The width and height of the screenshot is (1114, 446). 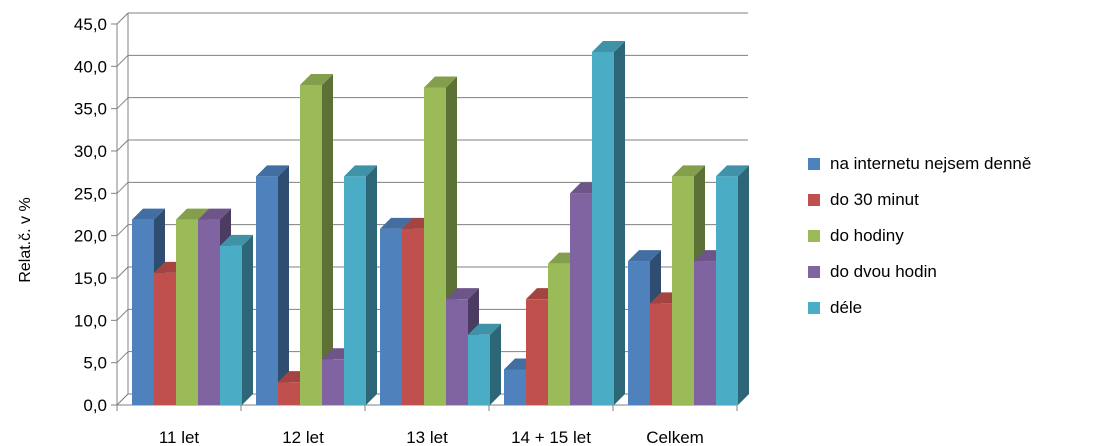 What do you see at coordinates (90, 278) in the screenshot?
I see `y-tick-label: 15,0` at bounding box center [90, 278].